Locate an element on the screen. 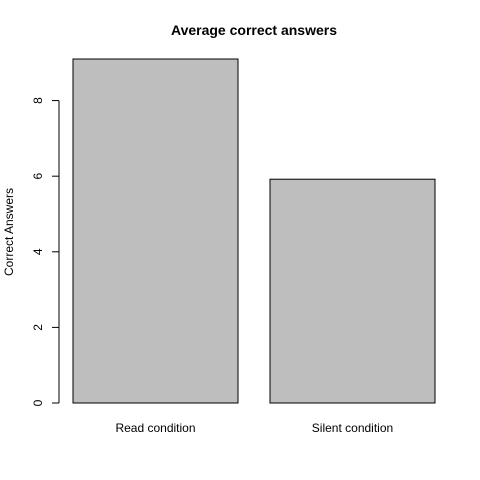 The width and height of the screenshot is (480, 480). x-tick-label-0: Read condition is located at coordinates (155, 428).